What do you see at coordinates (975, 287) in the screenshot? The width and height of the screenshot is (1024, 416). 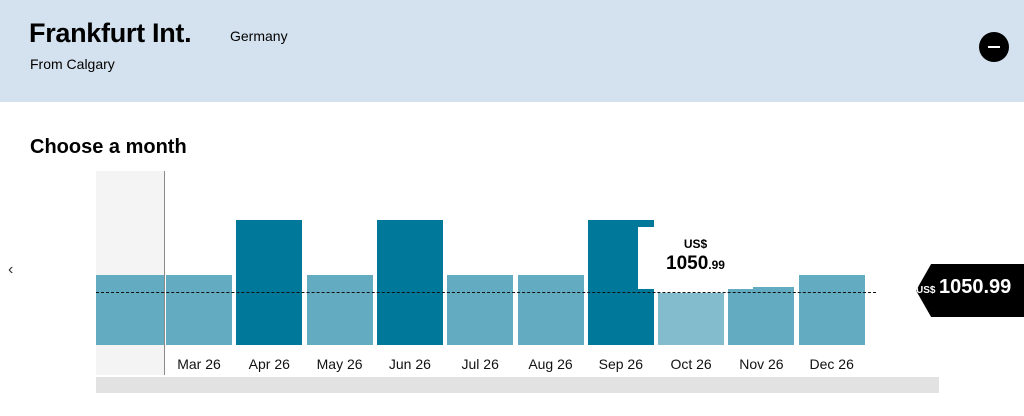 I see `flag-price: 1050.99` at bounding box center [975, 287].